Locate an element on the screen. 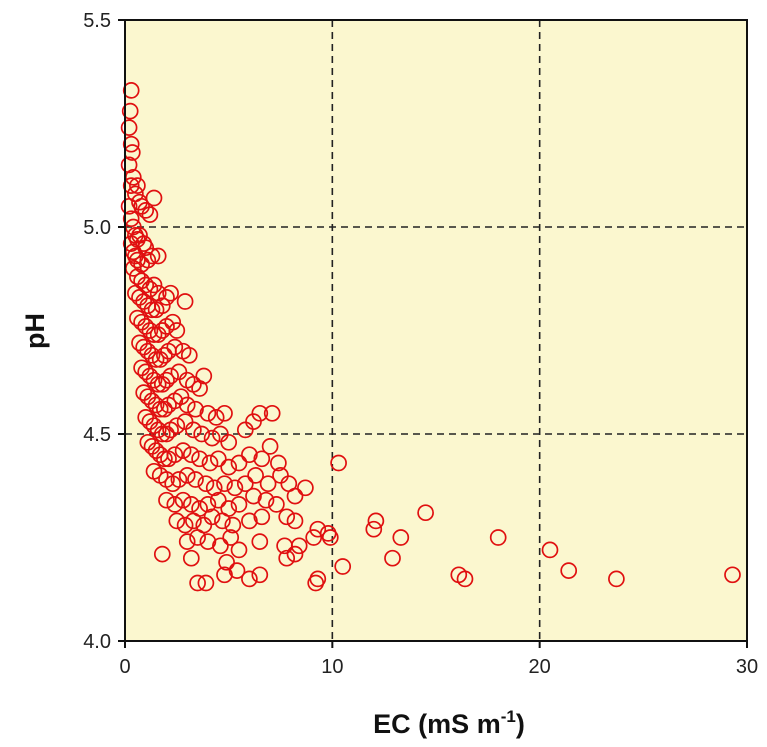 This screenshot has height=747, width=767. x-axis-title-superscript: -1 is located at coordinates (508, 716).